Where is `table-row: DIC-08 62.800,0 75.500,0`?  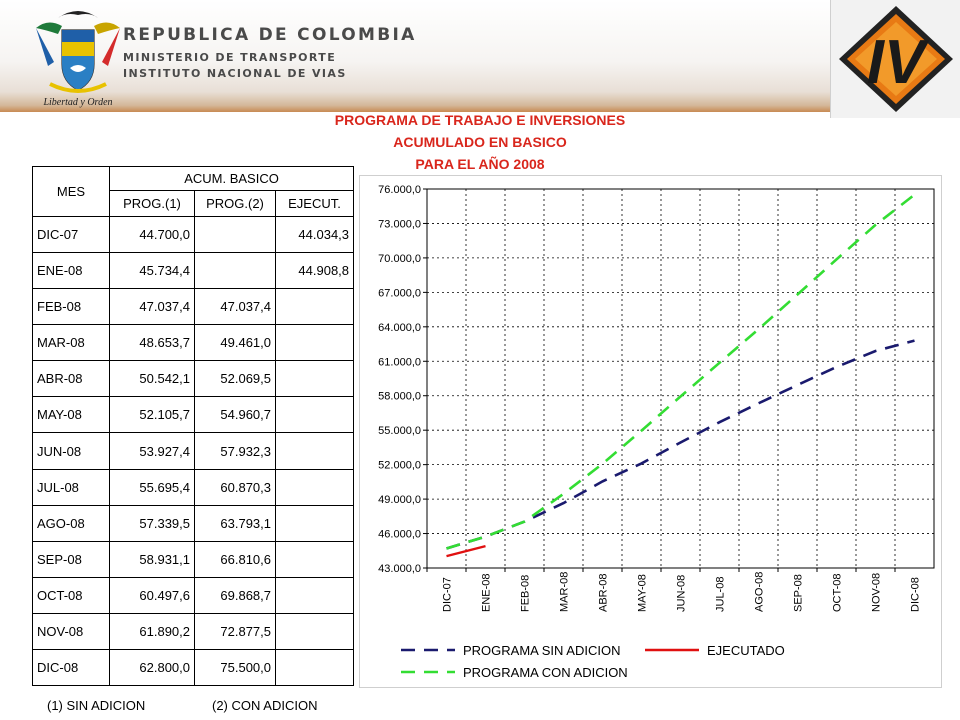
table-row: DIC-08 62.800,0 75.500,0 is located at coordinates (193, 667).